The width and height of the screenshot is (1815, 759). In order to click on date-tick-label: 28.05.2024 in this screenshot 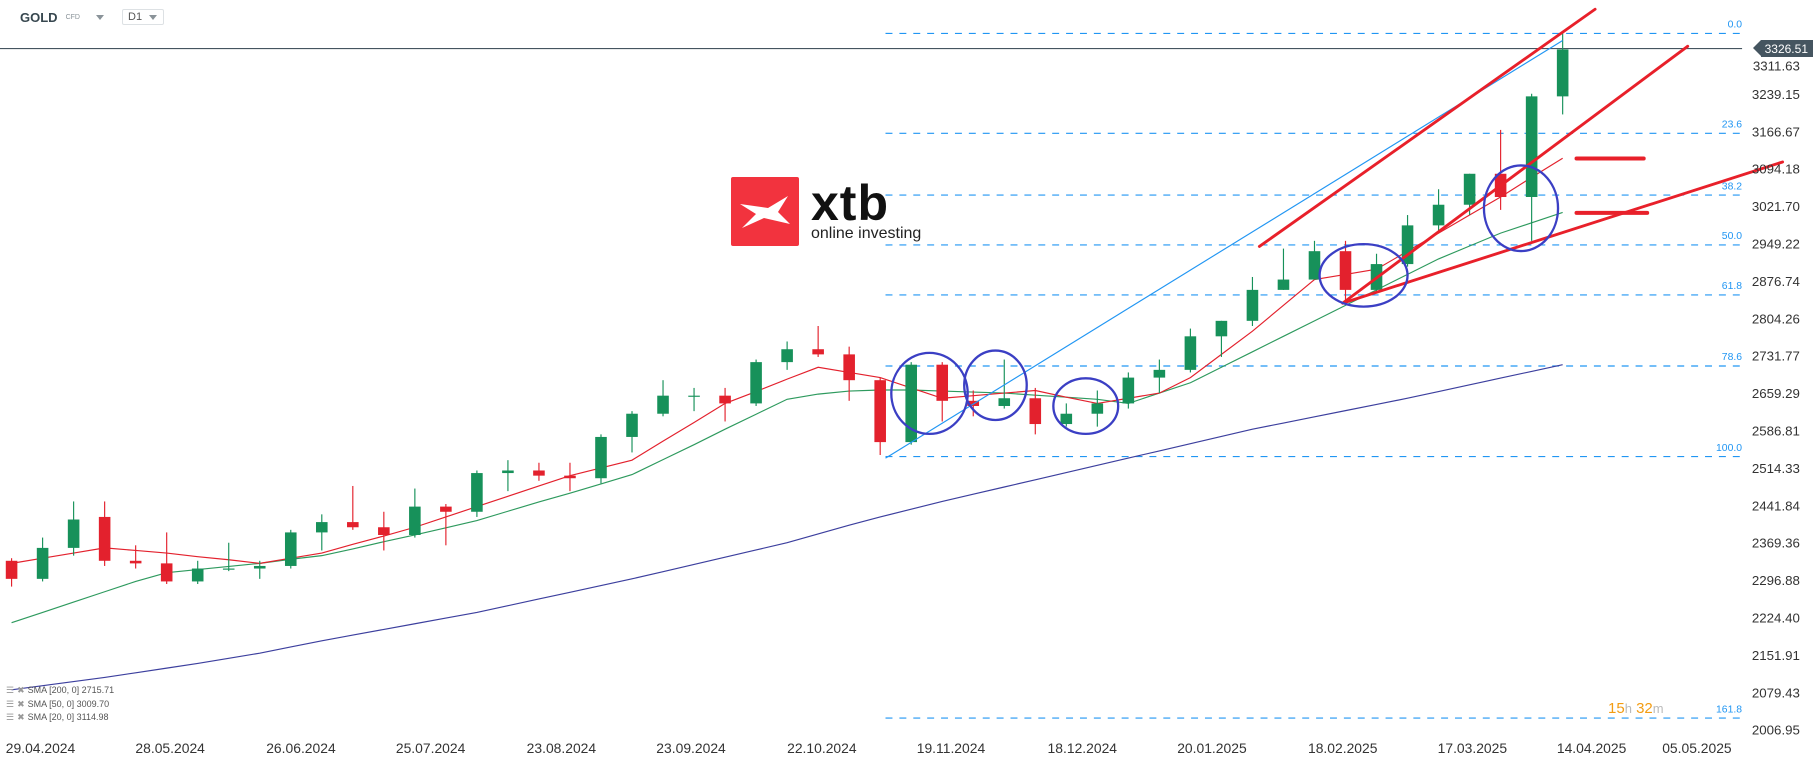, I will do `click(170, 748)`.